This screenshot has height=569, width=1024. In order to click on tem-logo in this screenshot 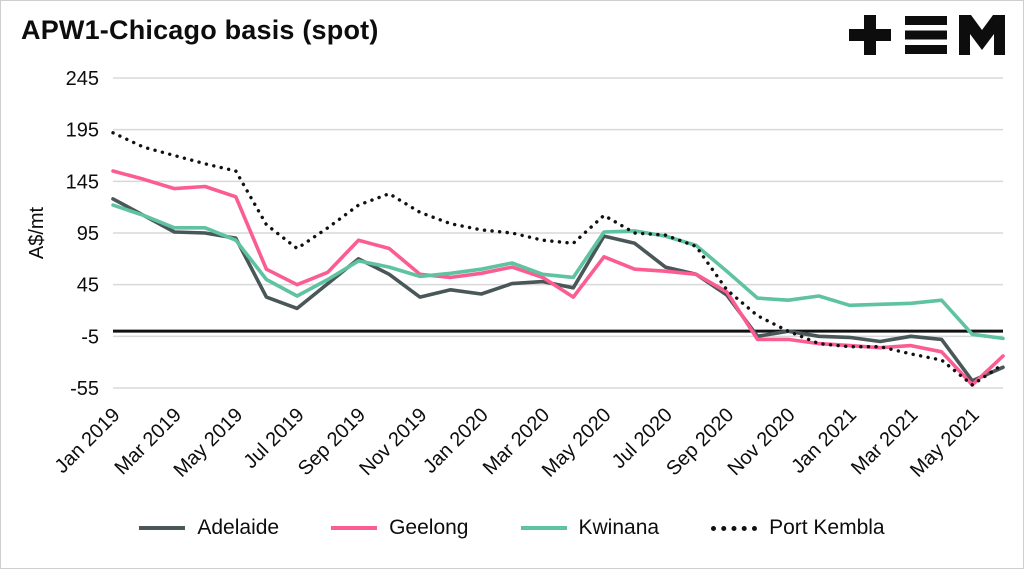, I will do `click(927, 35)`.